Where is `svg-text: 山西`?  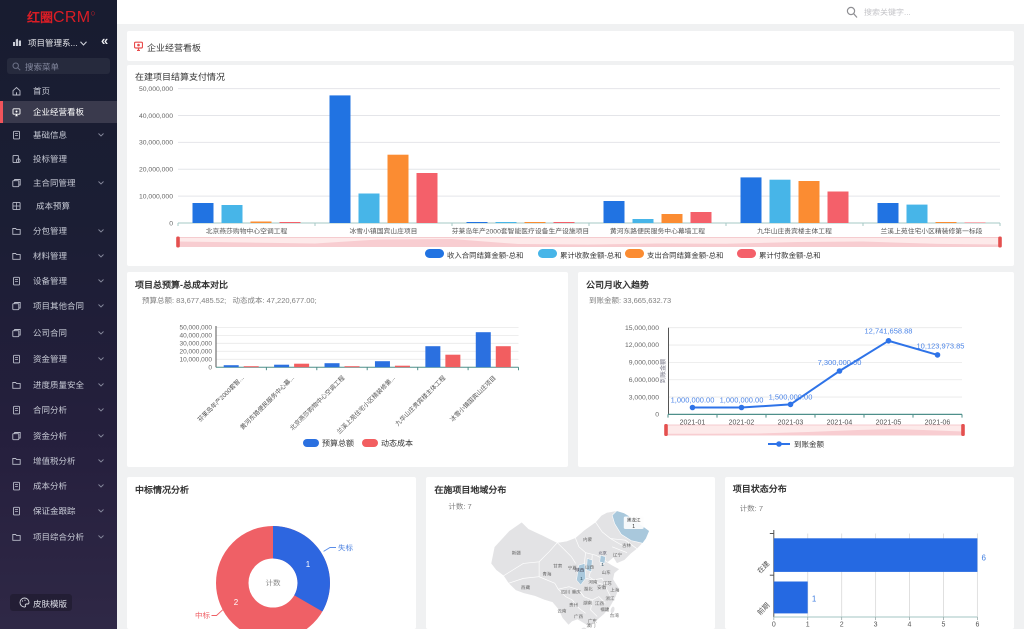 svg-text: 山西 is located at coordinates (590, 566).